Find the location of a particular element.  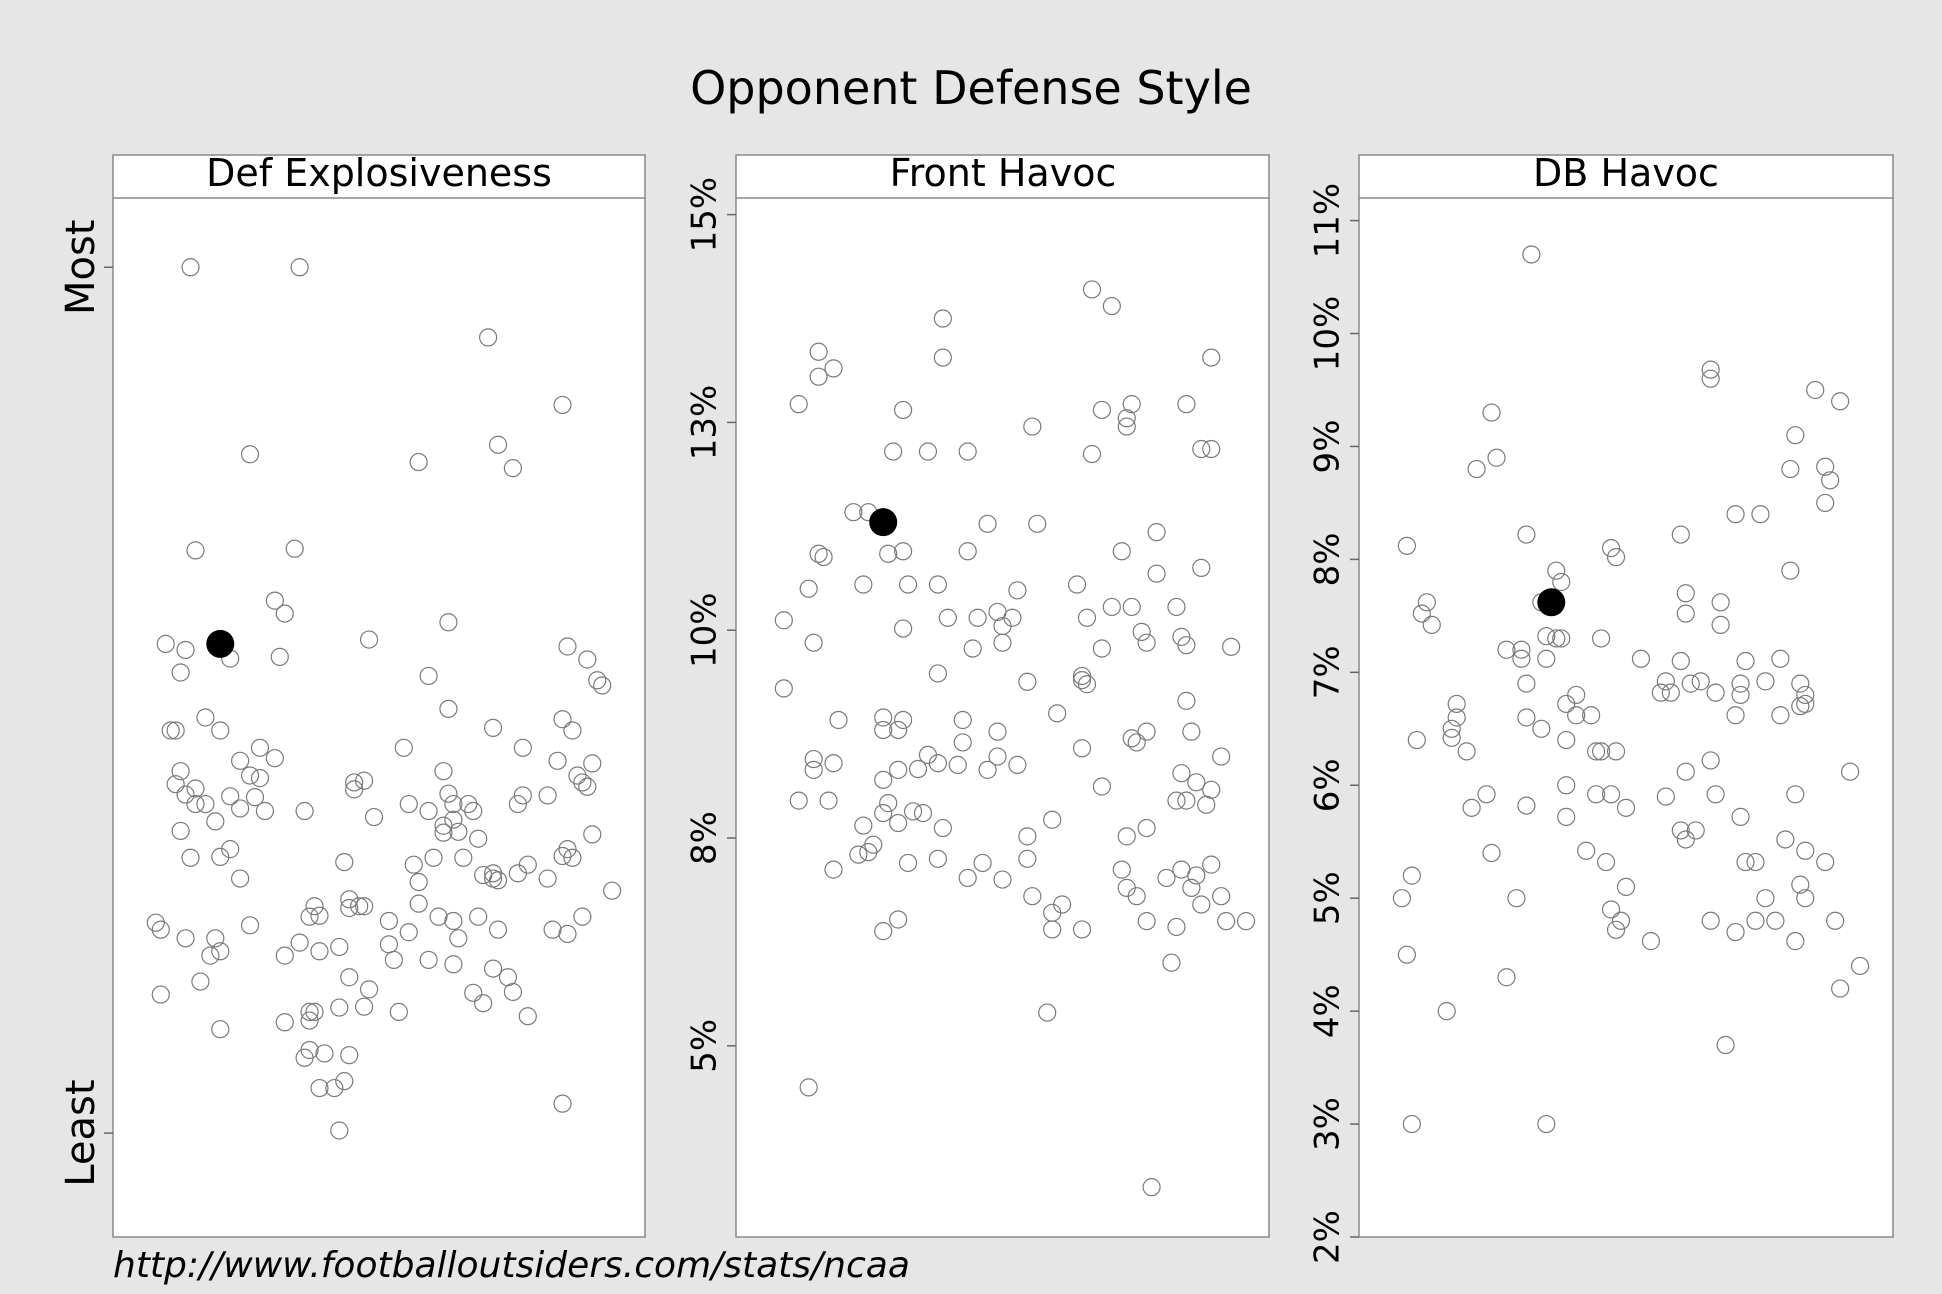

y-axis: Least Most is located at coordinates (85, 703).